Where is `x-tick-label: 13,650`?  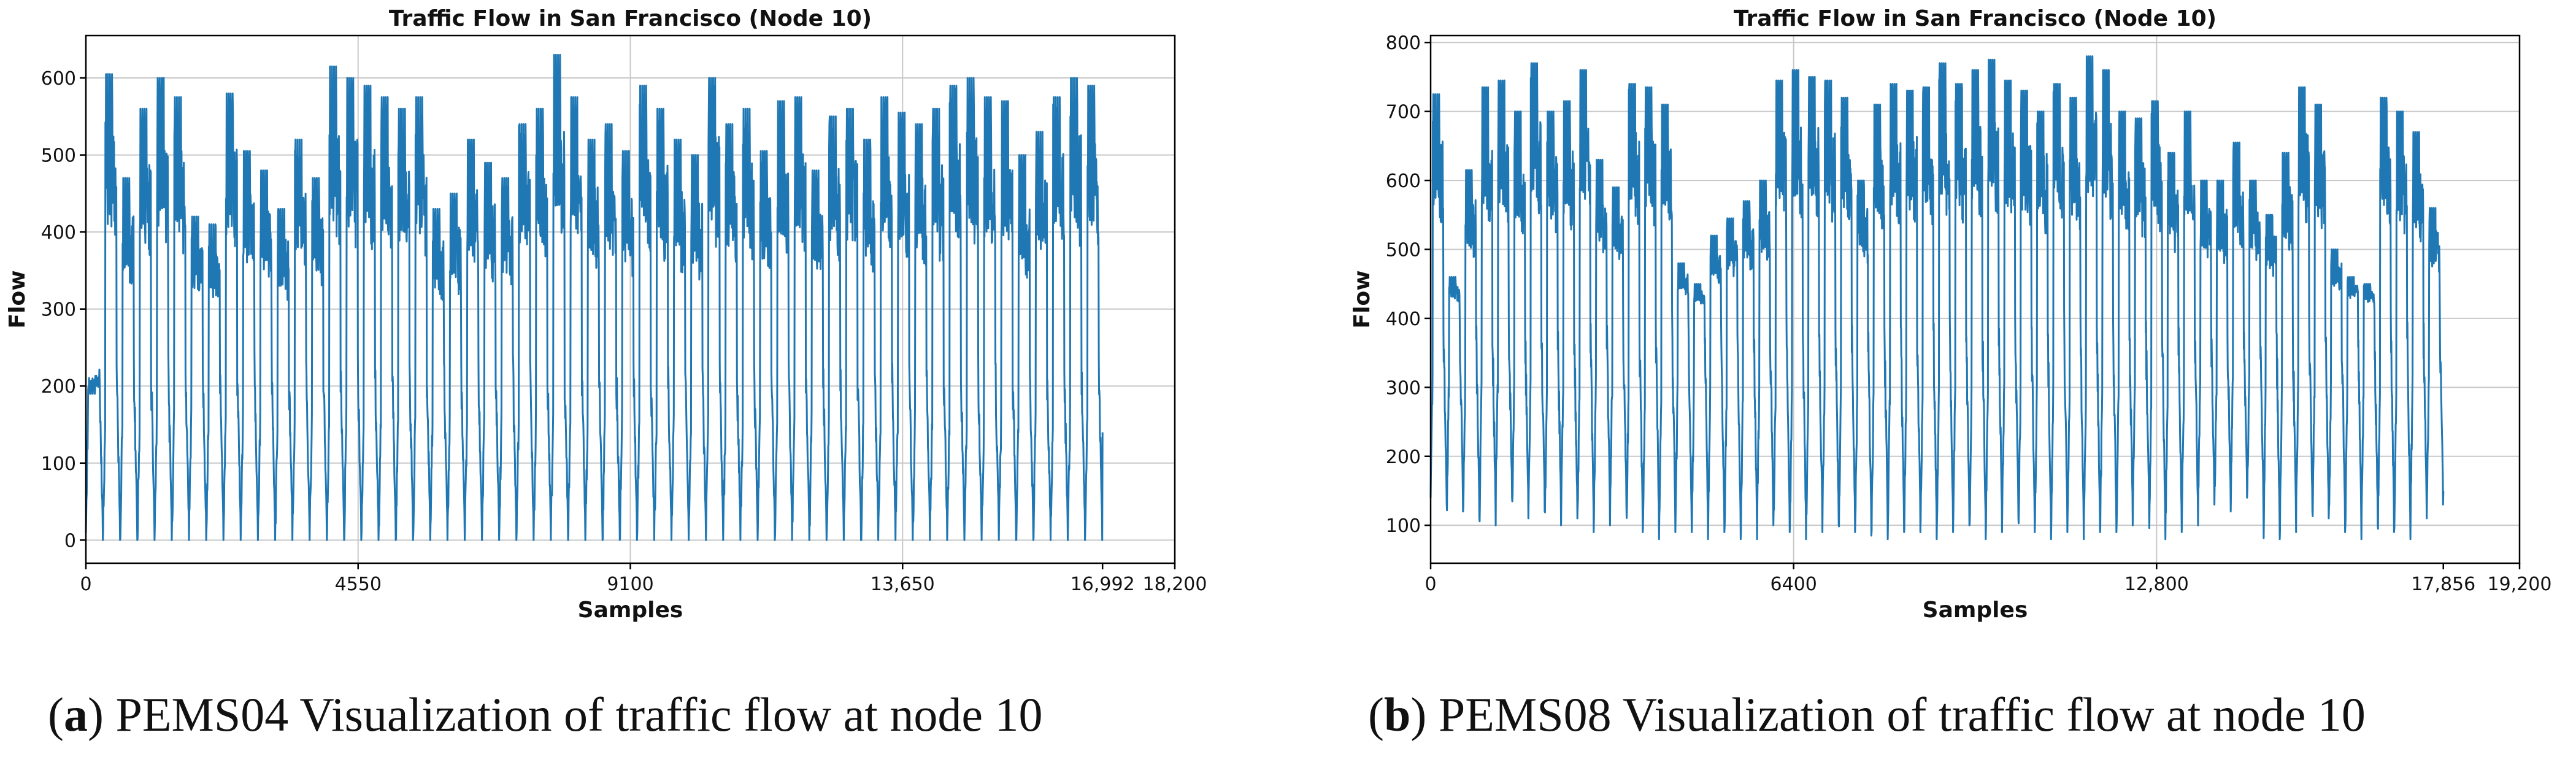 x-tick-label: 13,650 is located at coordinates (903, 584).